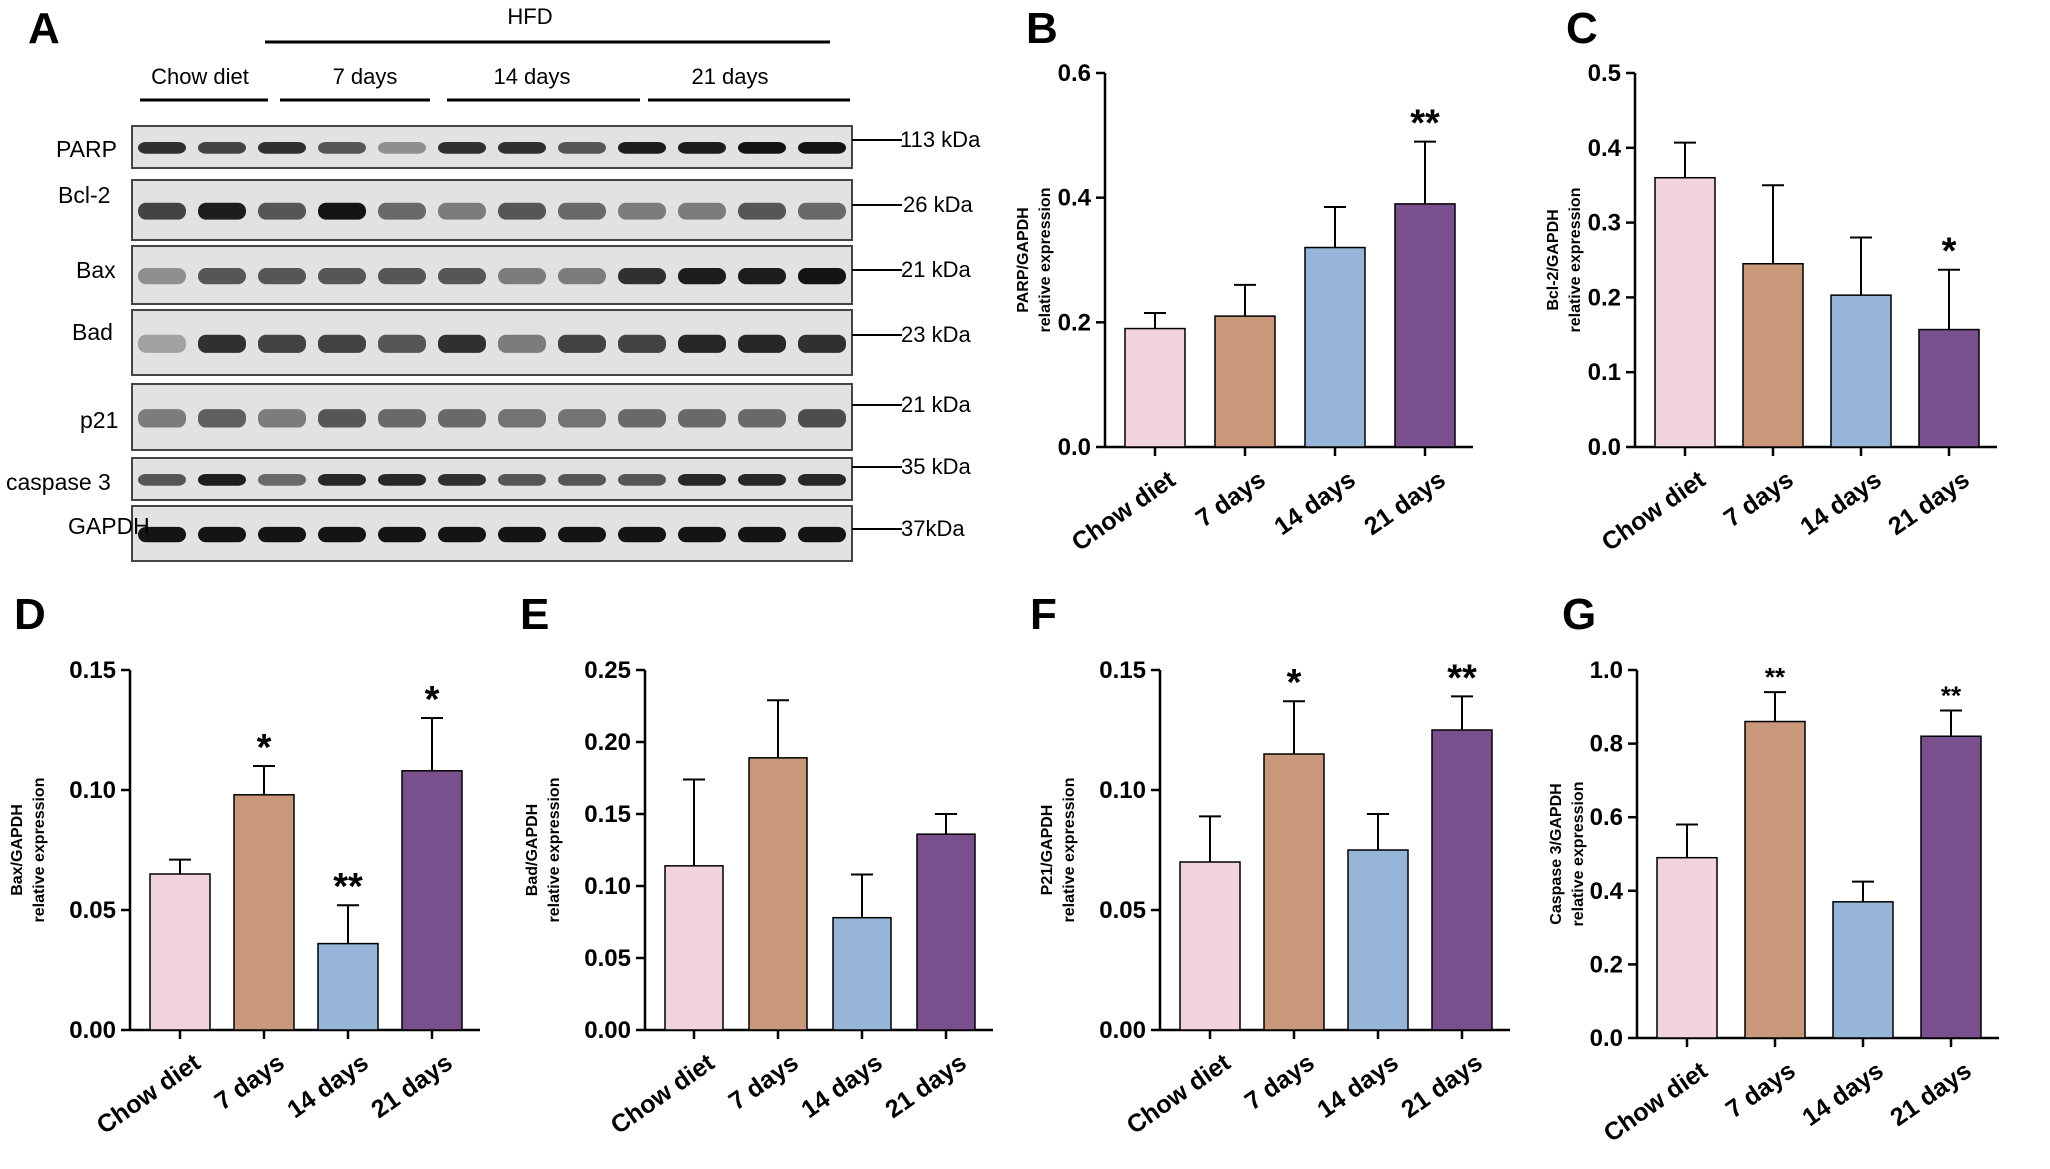 This screenshot has height=1169, width=2050. I want to click on blot-row-label: PARP, so click(86, 149).